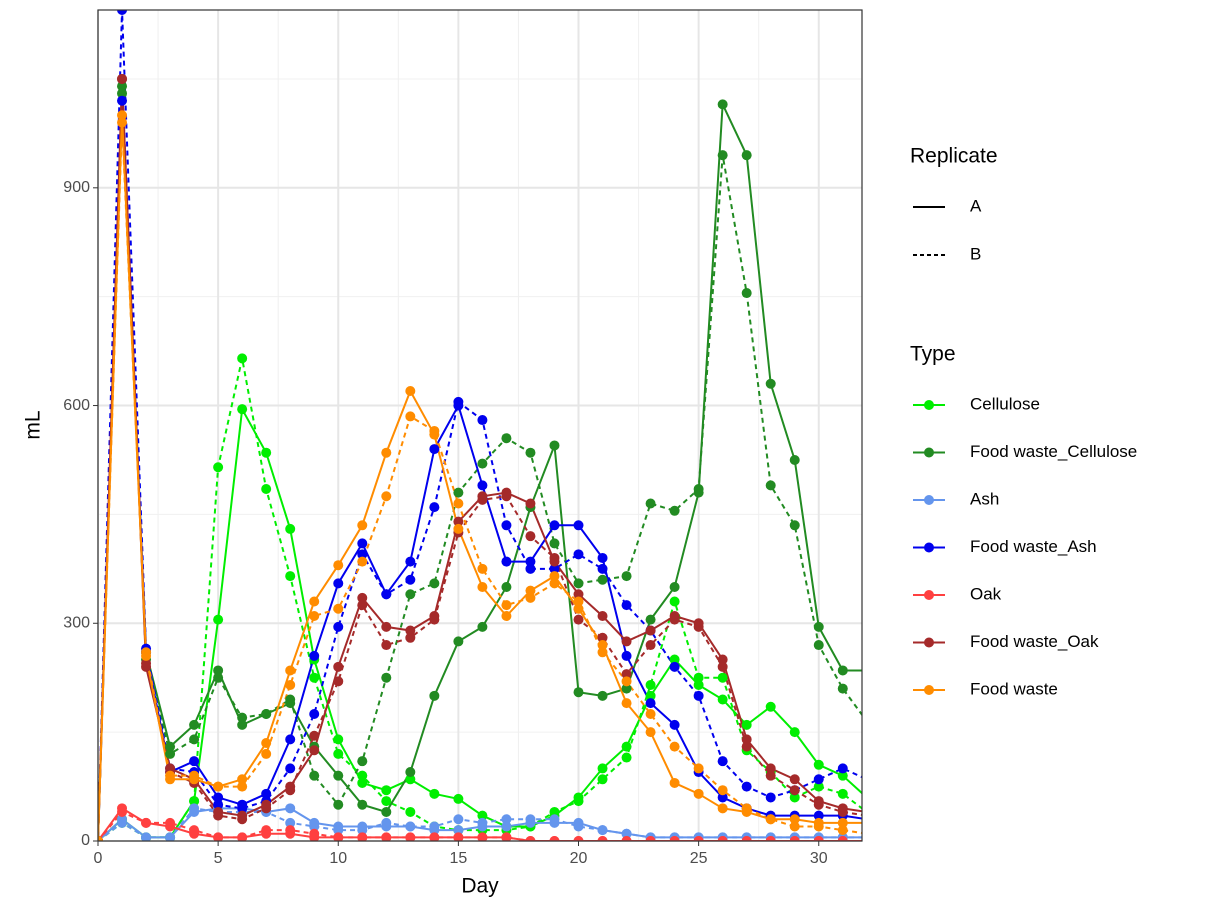 Image resolution: width=1219 pixels, height=915 pixels. What do you see at coordinates (218, 858) in the screenshot?
I see `x-tick-label: 5` at bounding box center [218, 858].